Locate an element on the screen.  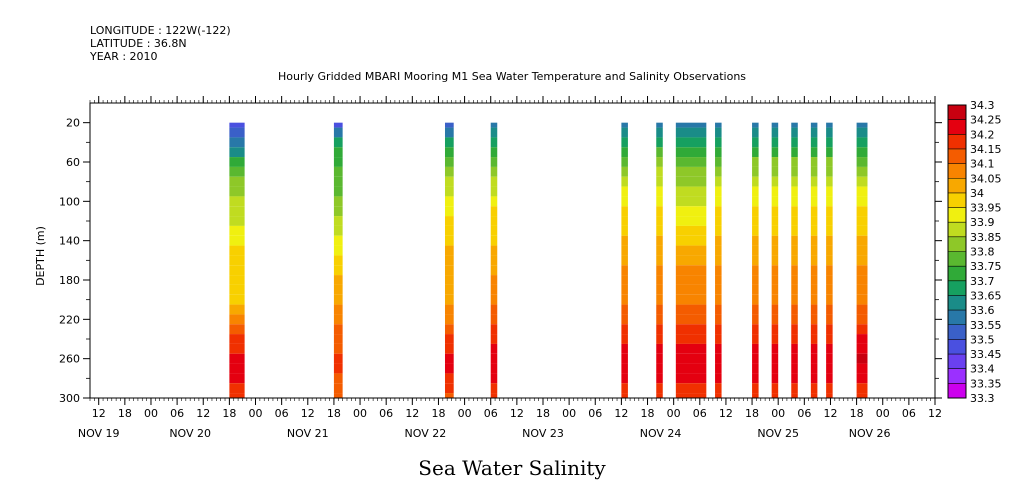
x-date-label: NOV 26 is located at coordinates (870, 433).